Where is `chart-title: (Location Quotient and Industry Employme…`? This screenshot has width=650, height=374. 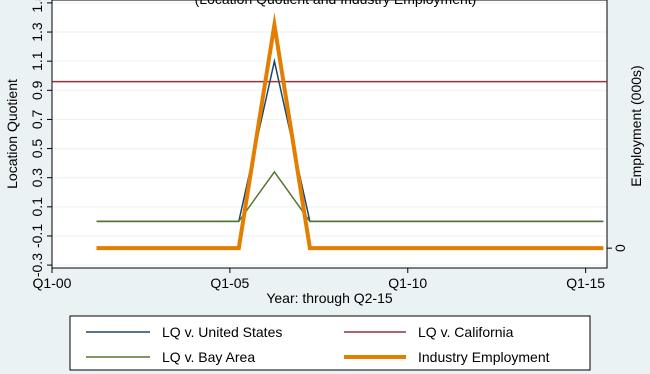 chart-title: (Location Quotient and Industry Employme… is located at coordinates (336, 3).